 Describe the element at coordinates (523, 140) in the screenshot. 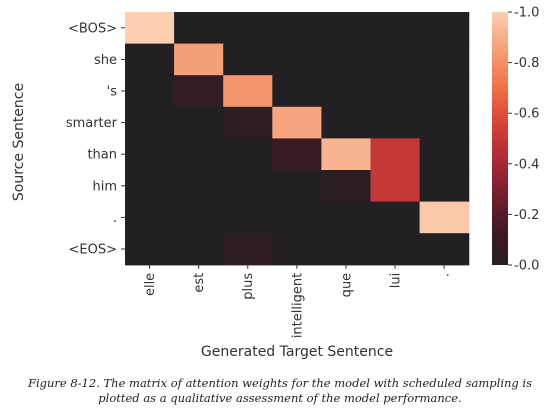

I see `colorbar-ticks: -0.0 -0.2 -0.4 -0.6 -0.8 -1.0` at that location.